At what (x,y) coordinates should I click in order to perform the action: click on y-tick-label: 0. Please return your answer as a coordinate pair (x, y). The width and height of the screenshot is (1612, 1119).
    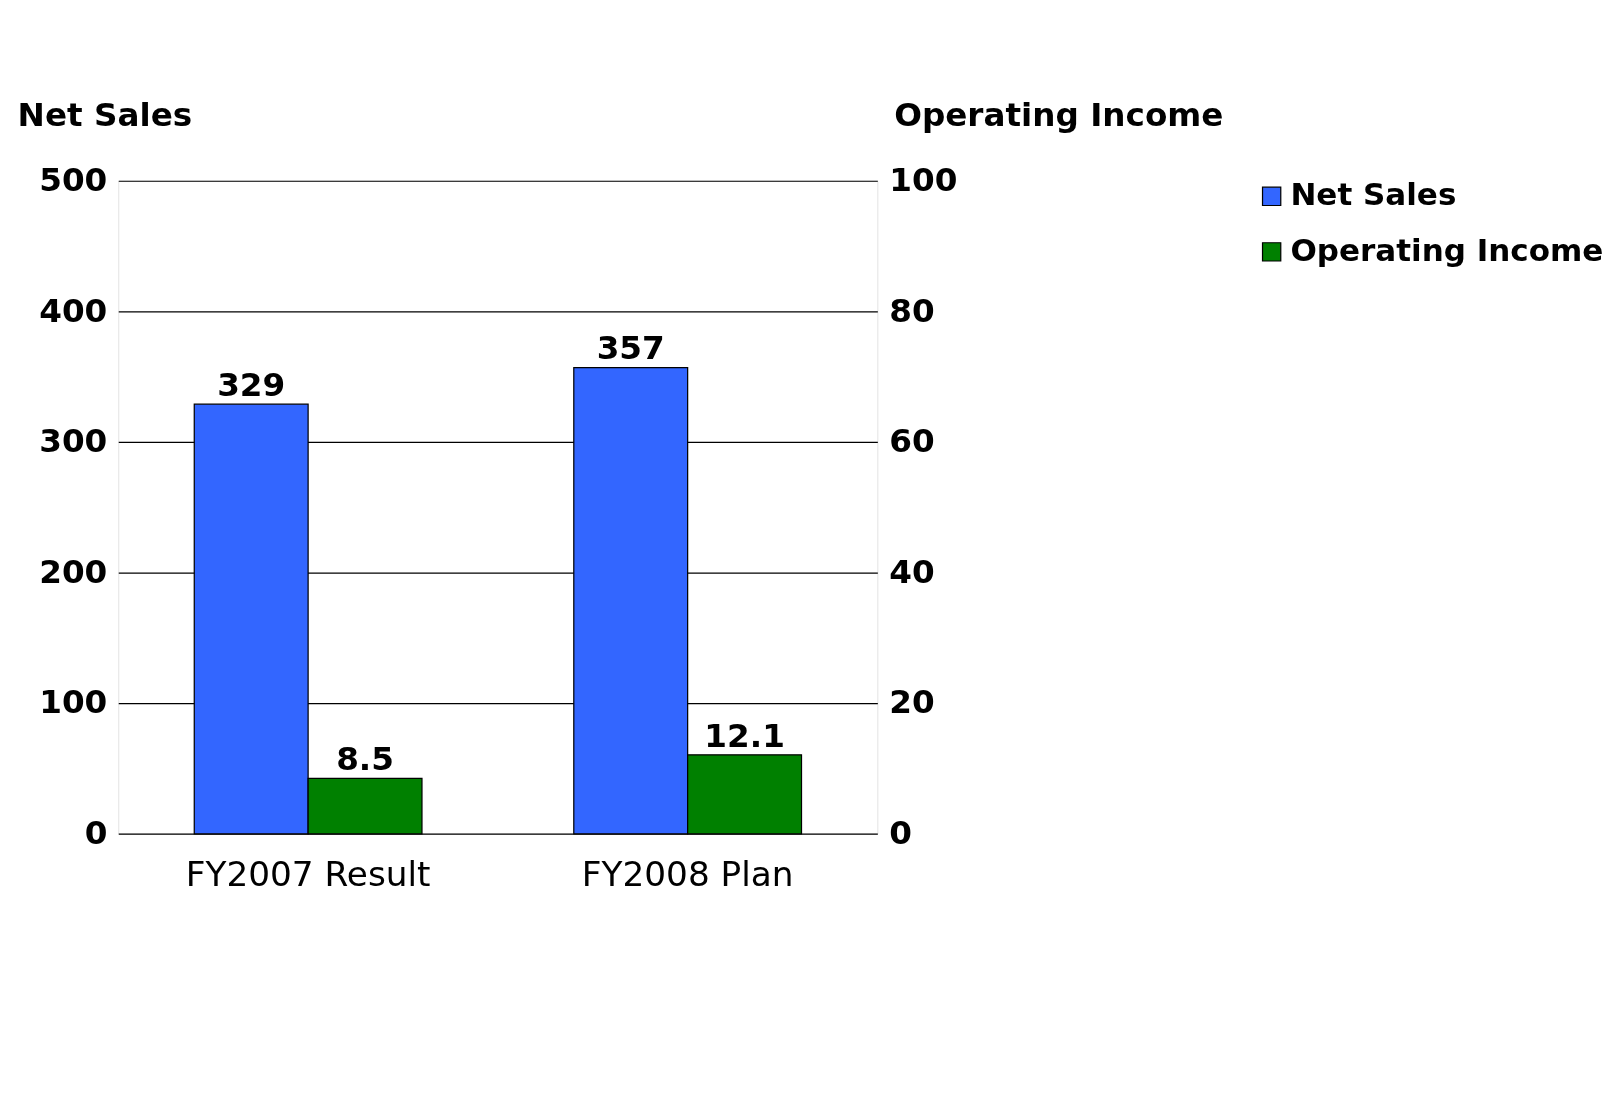
    Looking at the image, I should click on (96, 833).